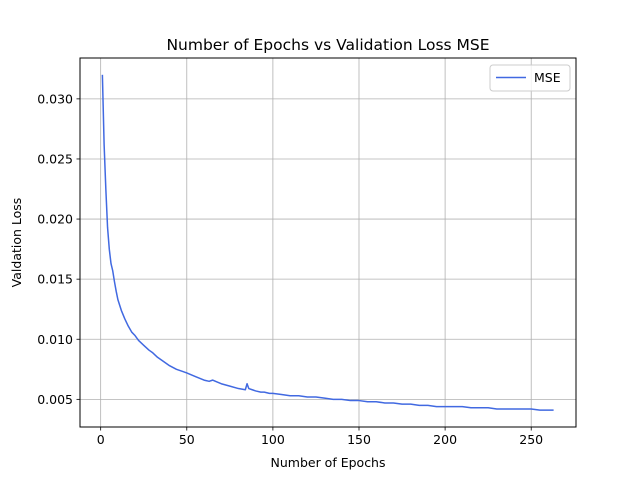  Describe the element at coordinates (101, 439) in the screenshot. I see `x-tick-label: 0` at that location.